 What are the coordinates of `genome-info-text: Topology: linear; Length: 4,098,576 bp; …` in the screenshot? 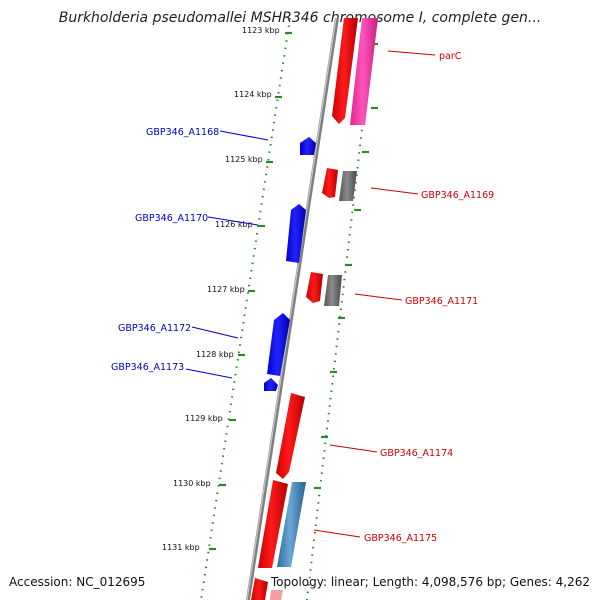 It's located at (430, 582).